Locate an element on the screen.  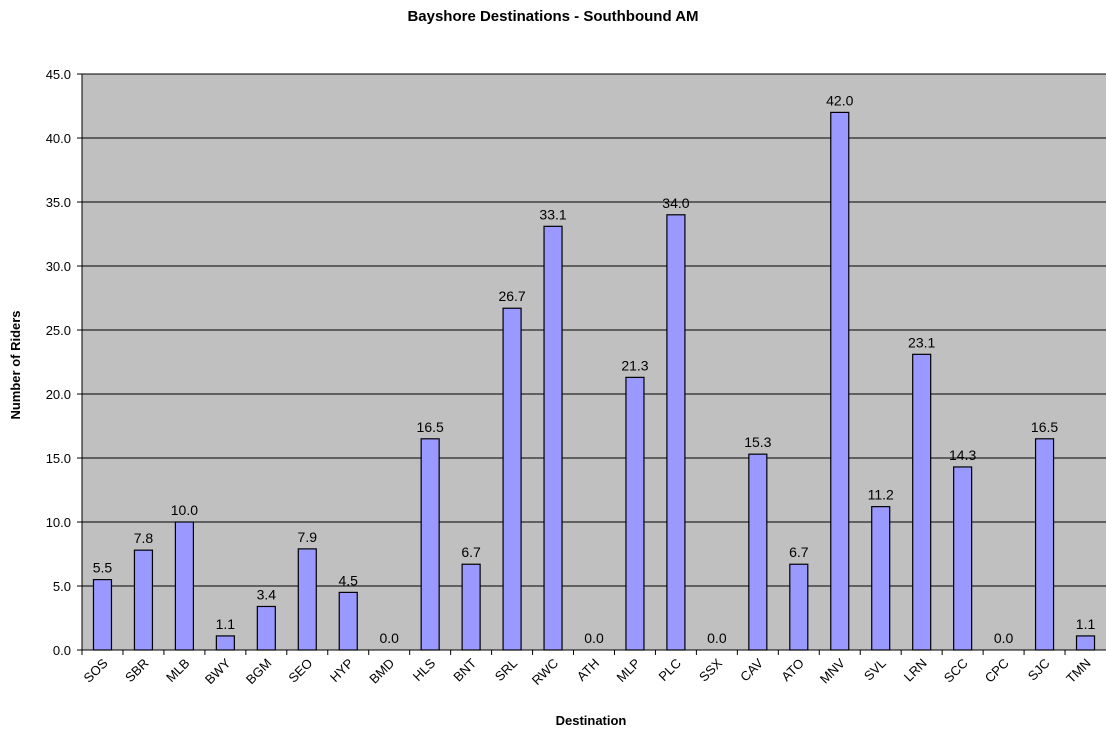
bar-ato is located at coordinates (799, 607).